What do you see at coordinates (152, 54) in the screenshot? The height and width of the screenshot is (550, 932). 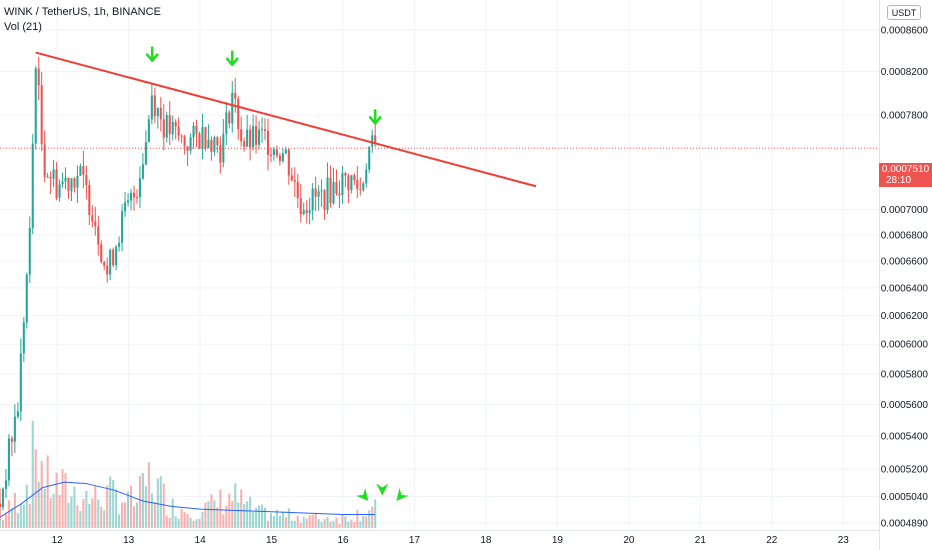 I see `down-arrow-annotation-shape` at bounding box center [152, 54].